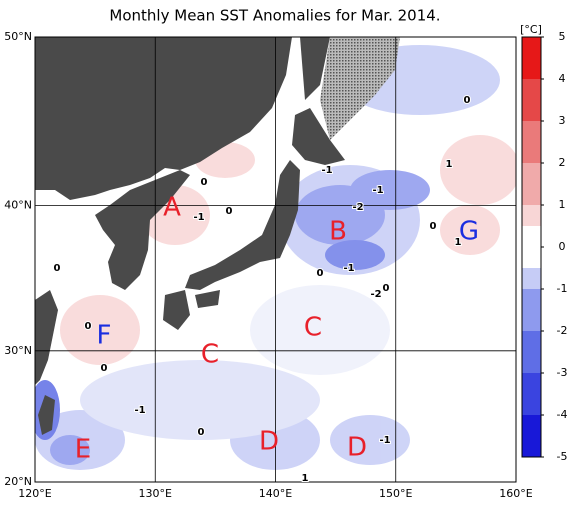 Image resolution: width=575 pixels, height=509 pixels. I want to click on lat-tick-label: 50°N, so click(18, 36).